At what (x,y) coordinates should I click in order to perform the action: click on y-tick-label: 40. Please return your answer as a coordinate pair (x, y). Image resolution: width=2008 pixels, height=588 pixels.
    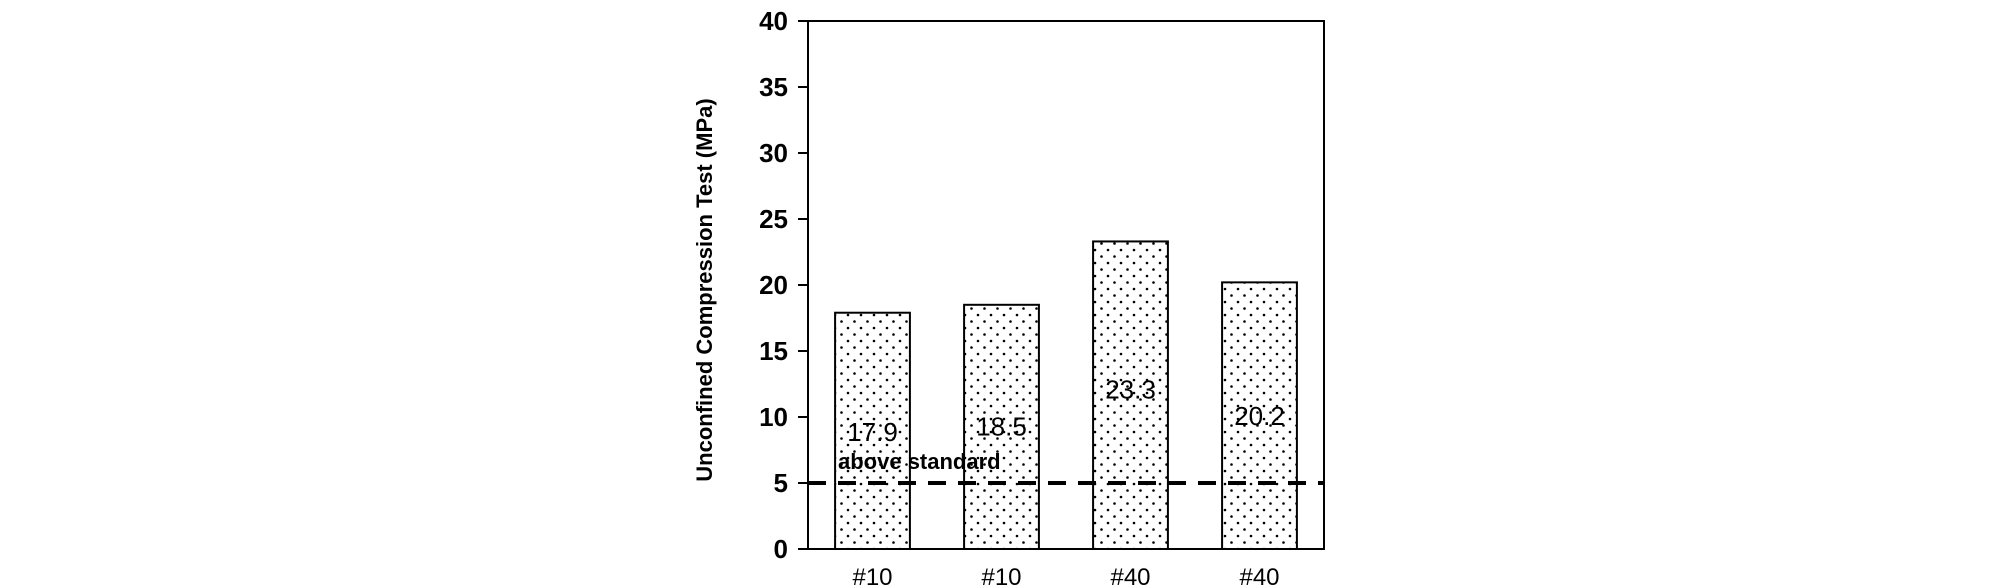
    Looking at the image, I should click on (773, 21).